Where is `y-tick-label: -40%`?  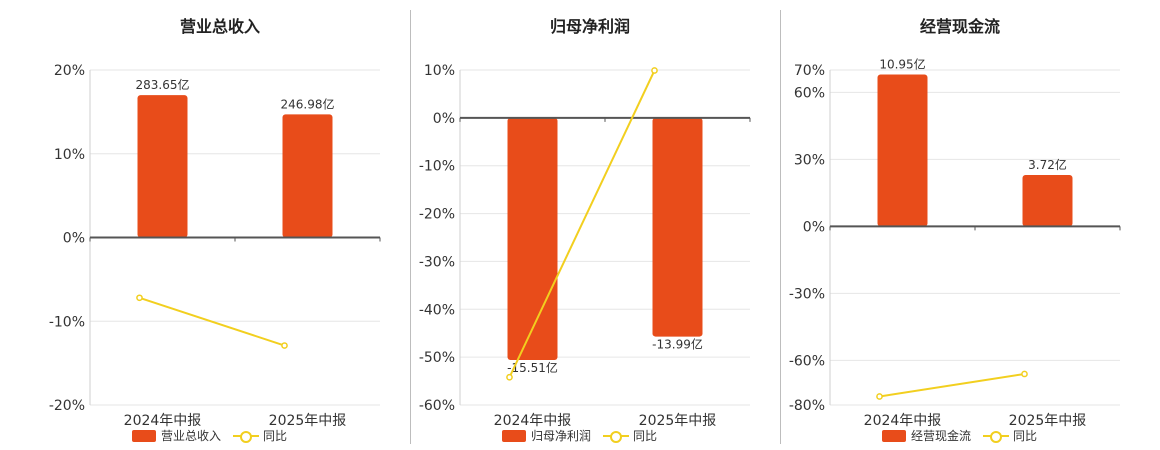
y-tick-label: -40% is located at coordinates (437, 310).